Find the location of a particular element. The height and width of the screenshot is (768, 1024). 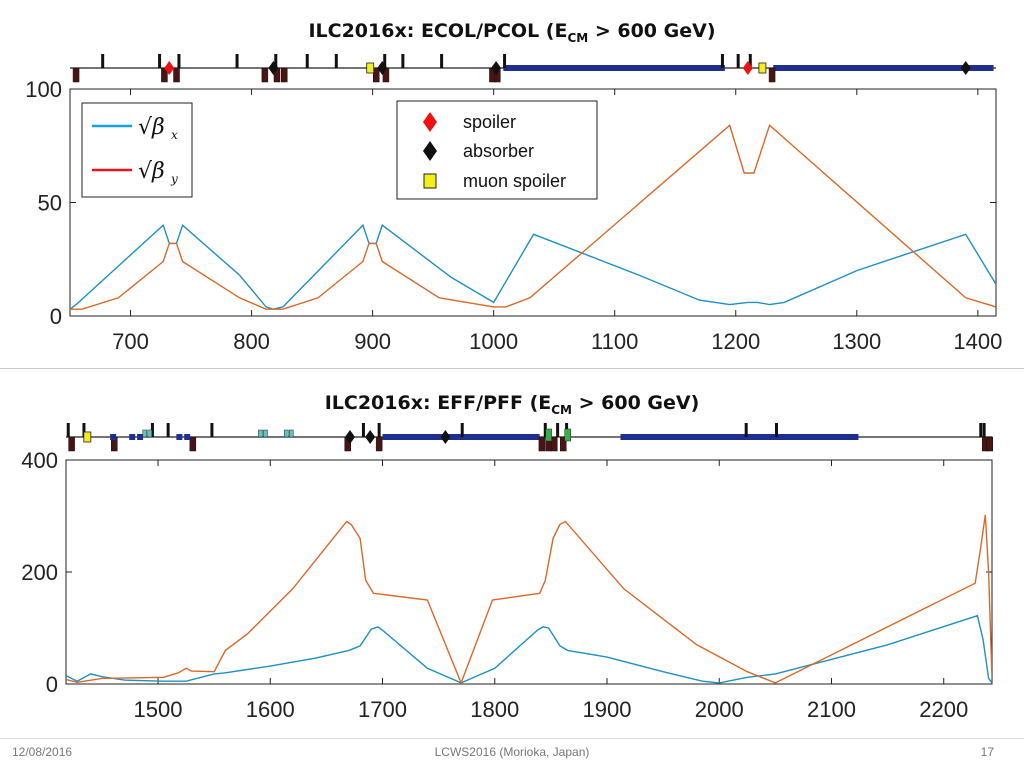

legend-sub-beta-x: x is located at coordinates (174, 135).